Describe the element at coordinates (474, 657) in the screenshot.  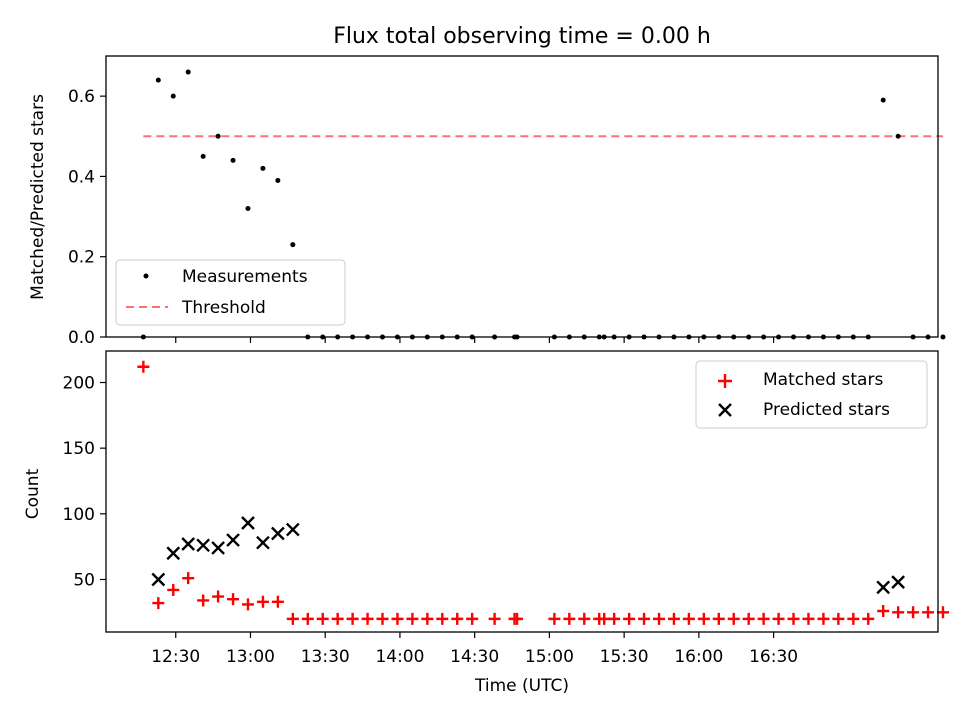
I see `x-tick-label: 14:30` at that location.